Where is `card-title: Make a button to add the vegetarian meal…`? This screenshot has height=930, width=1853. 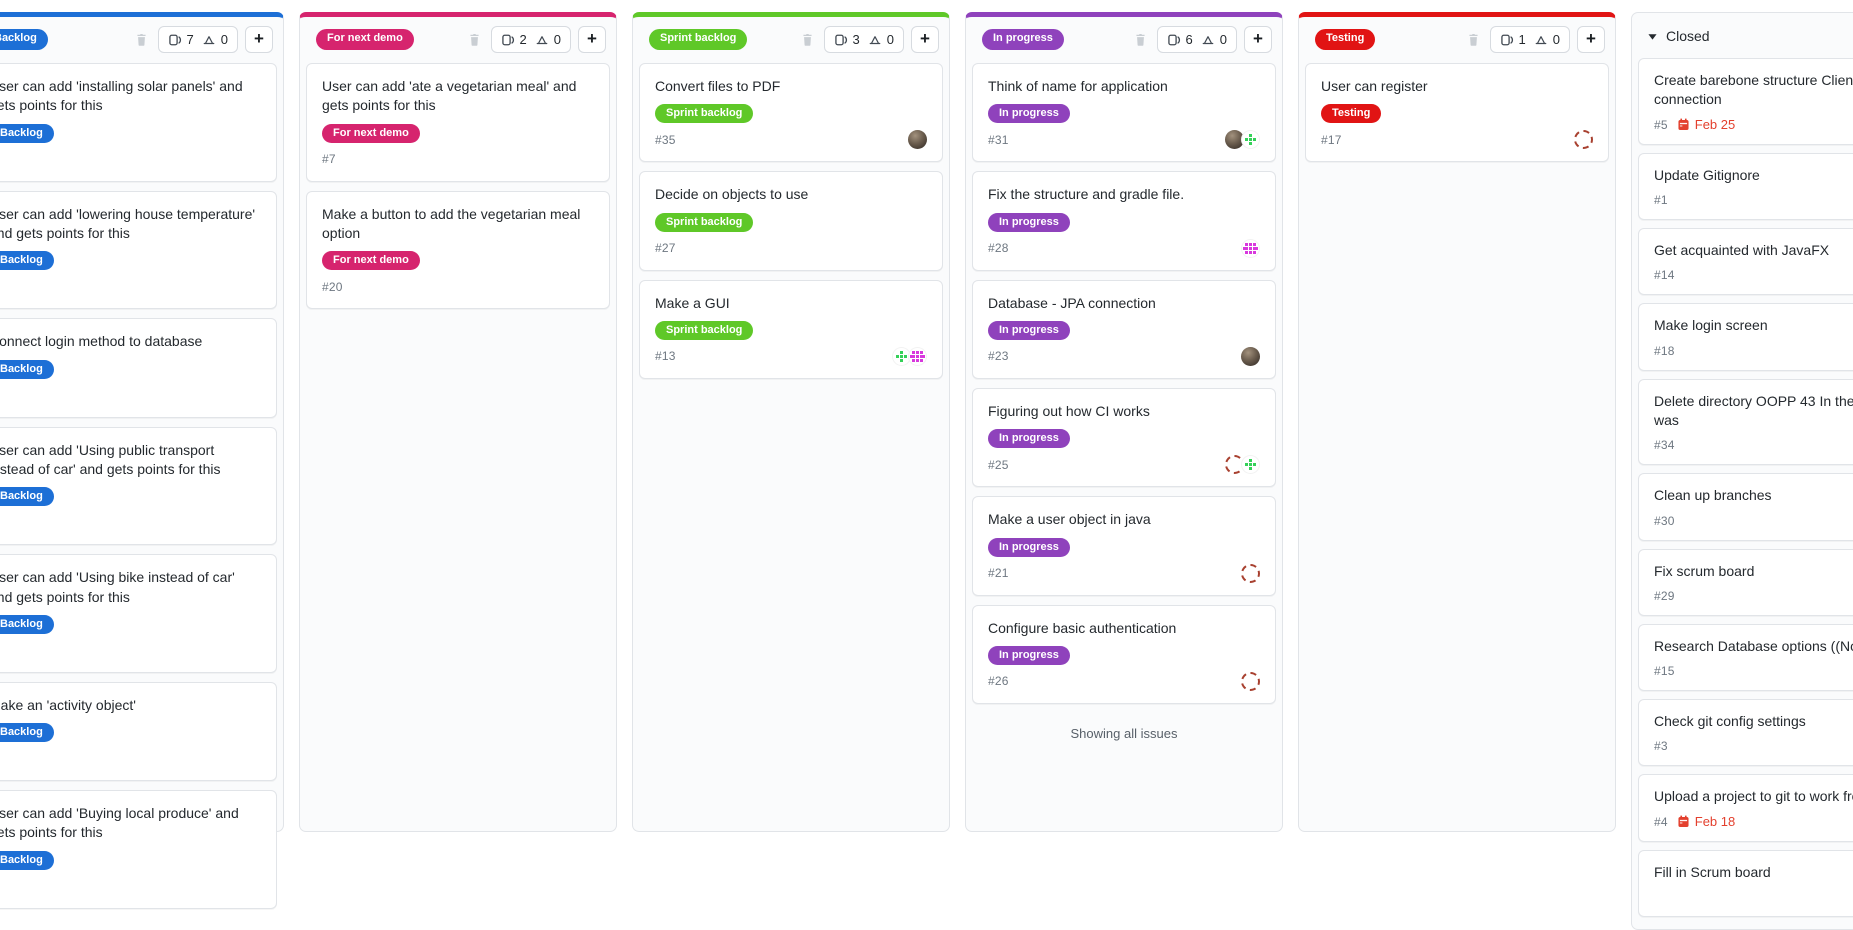 card-title: Make a button to add the vegetarian meal… is located at coordinates (451, 223).